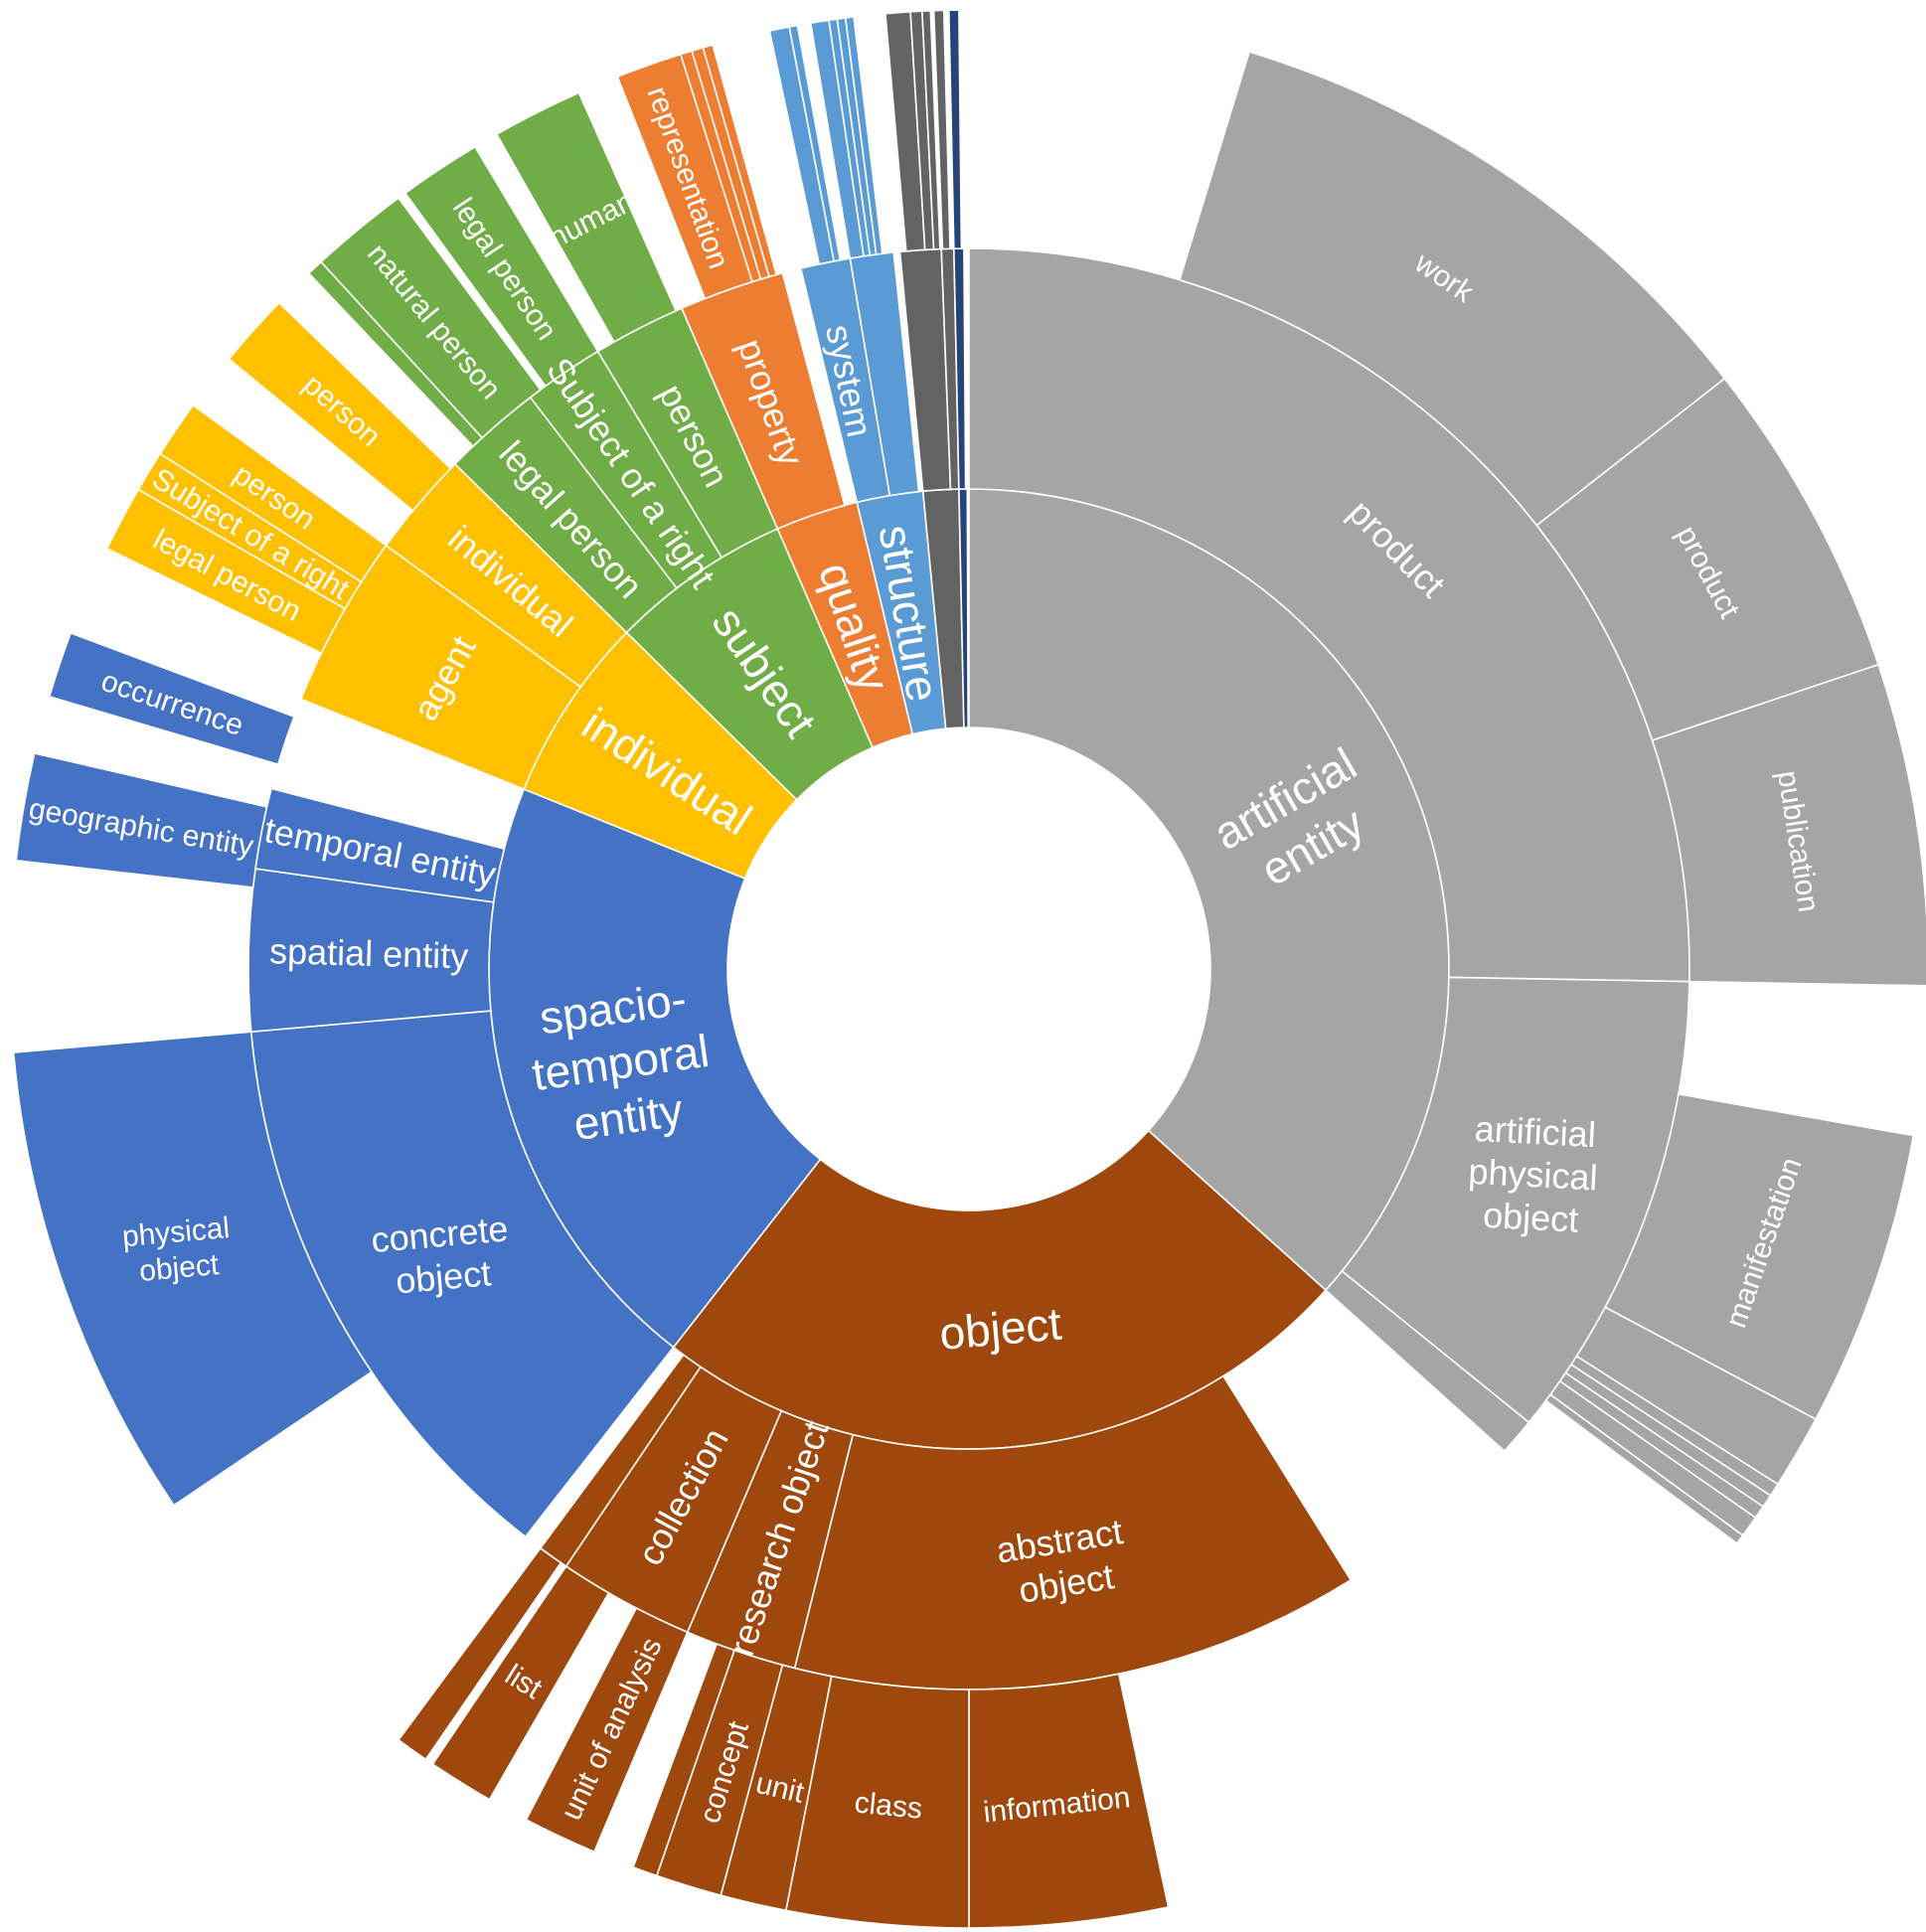  What do you see at coordinates (193, 1269) in the screenshot?
I see `segment-physical-object-l3` at bounding box center [193, 1269].